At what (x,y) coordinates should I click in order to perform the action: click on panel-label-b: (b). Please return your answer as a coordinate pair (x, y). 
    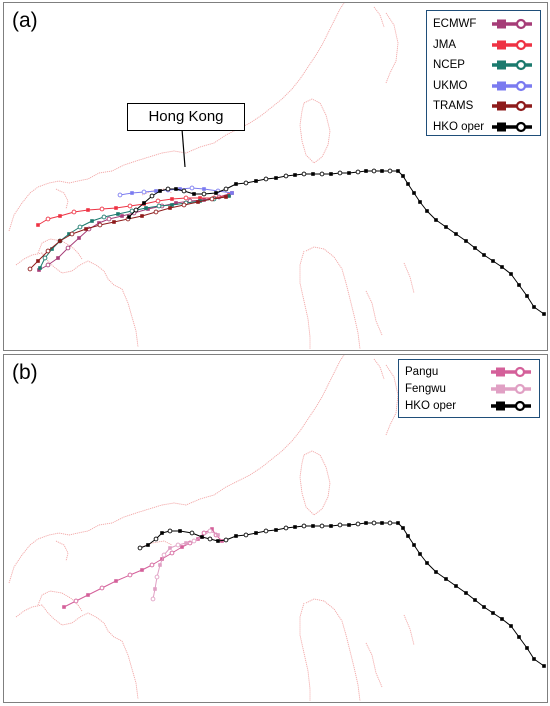
    Looking at the image, I should click on (25, 372).